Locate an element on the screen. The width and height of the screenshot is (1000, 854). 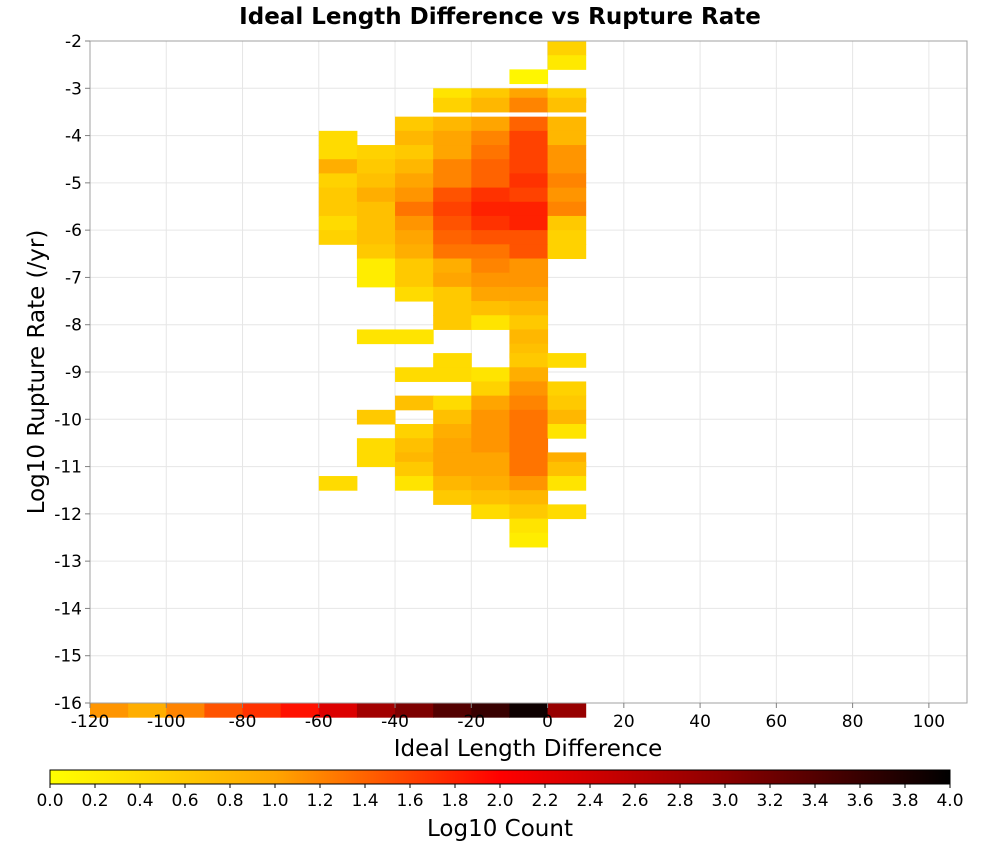
y-tick-label: -15 is located at coordinates (68, 657).